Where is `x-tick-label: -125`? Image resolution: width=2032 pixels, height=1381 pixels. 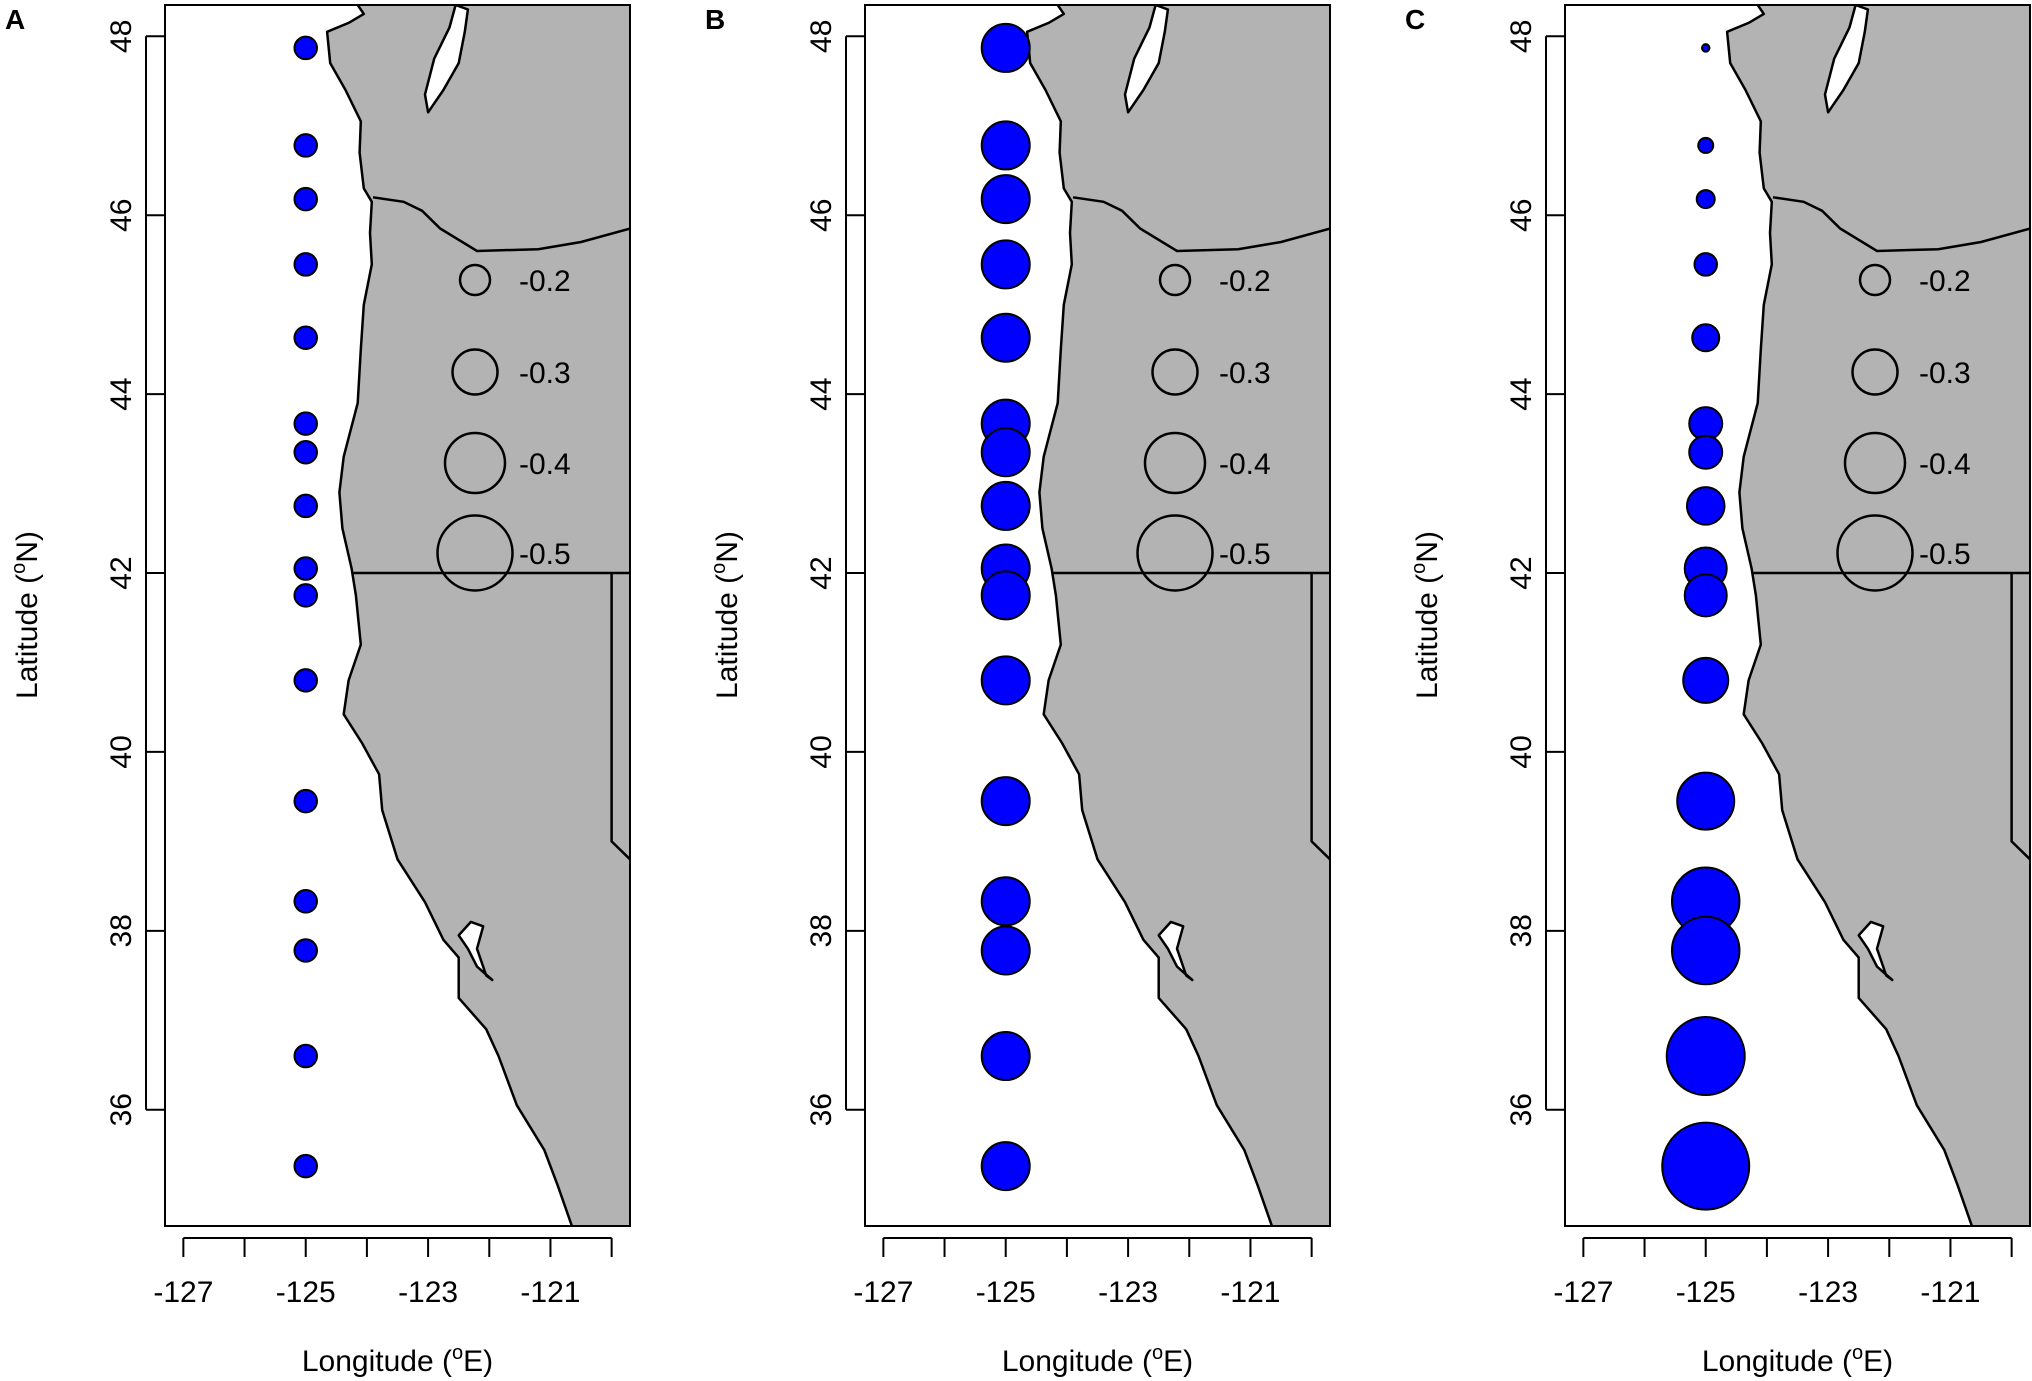
x-tick-label: -125 is located at coordinates (306, 1292).